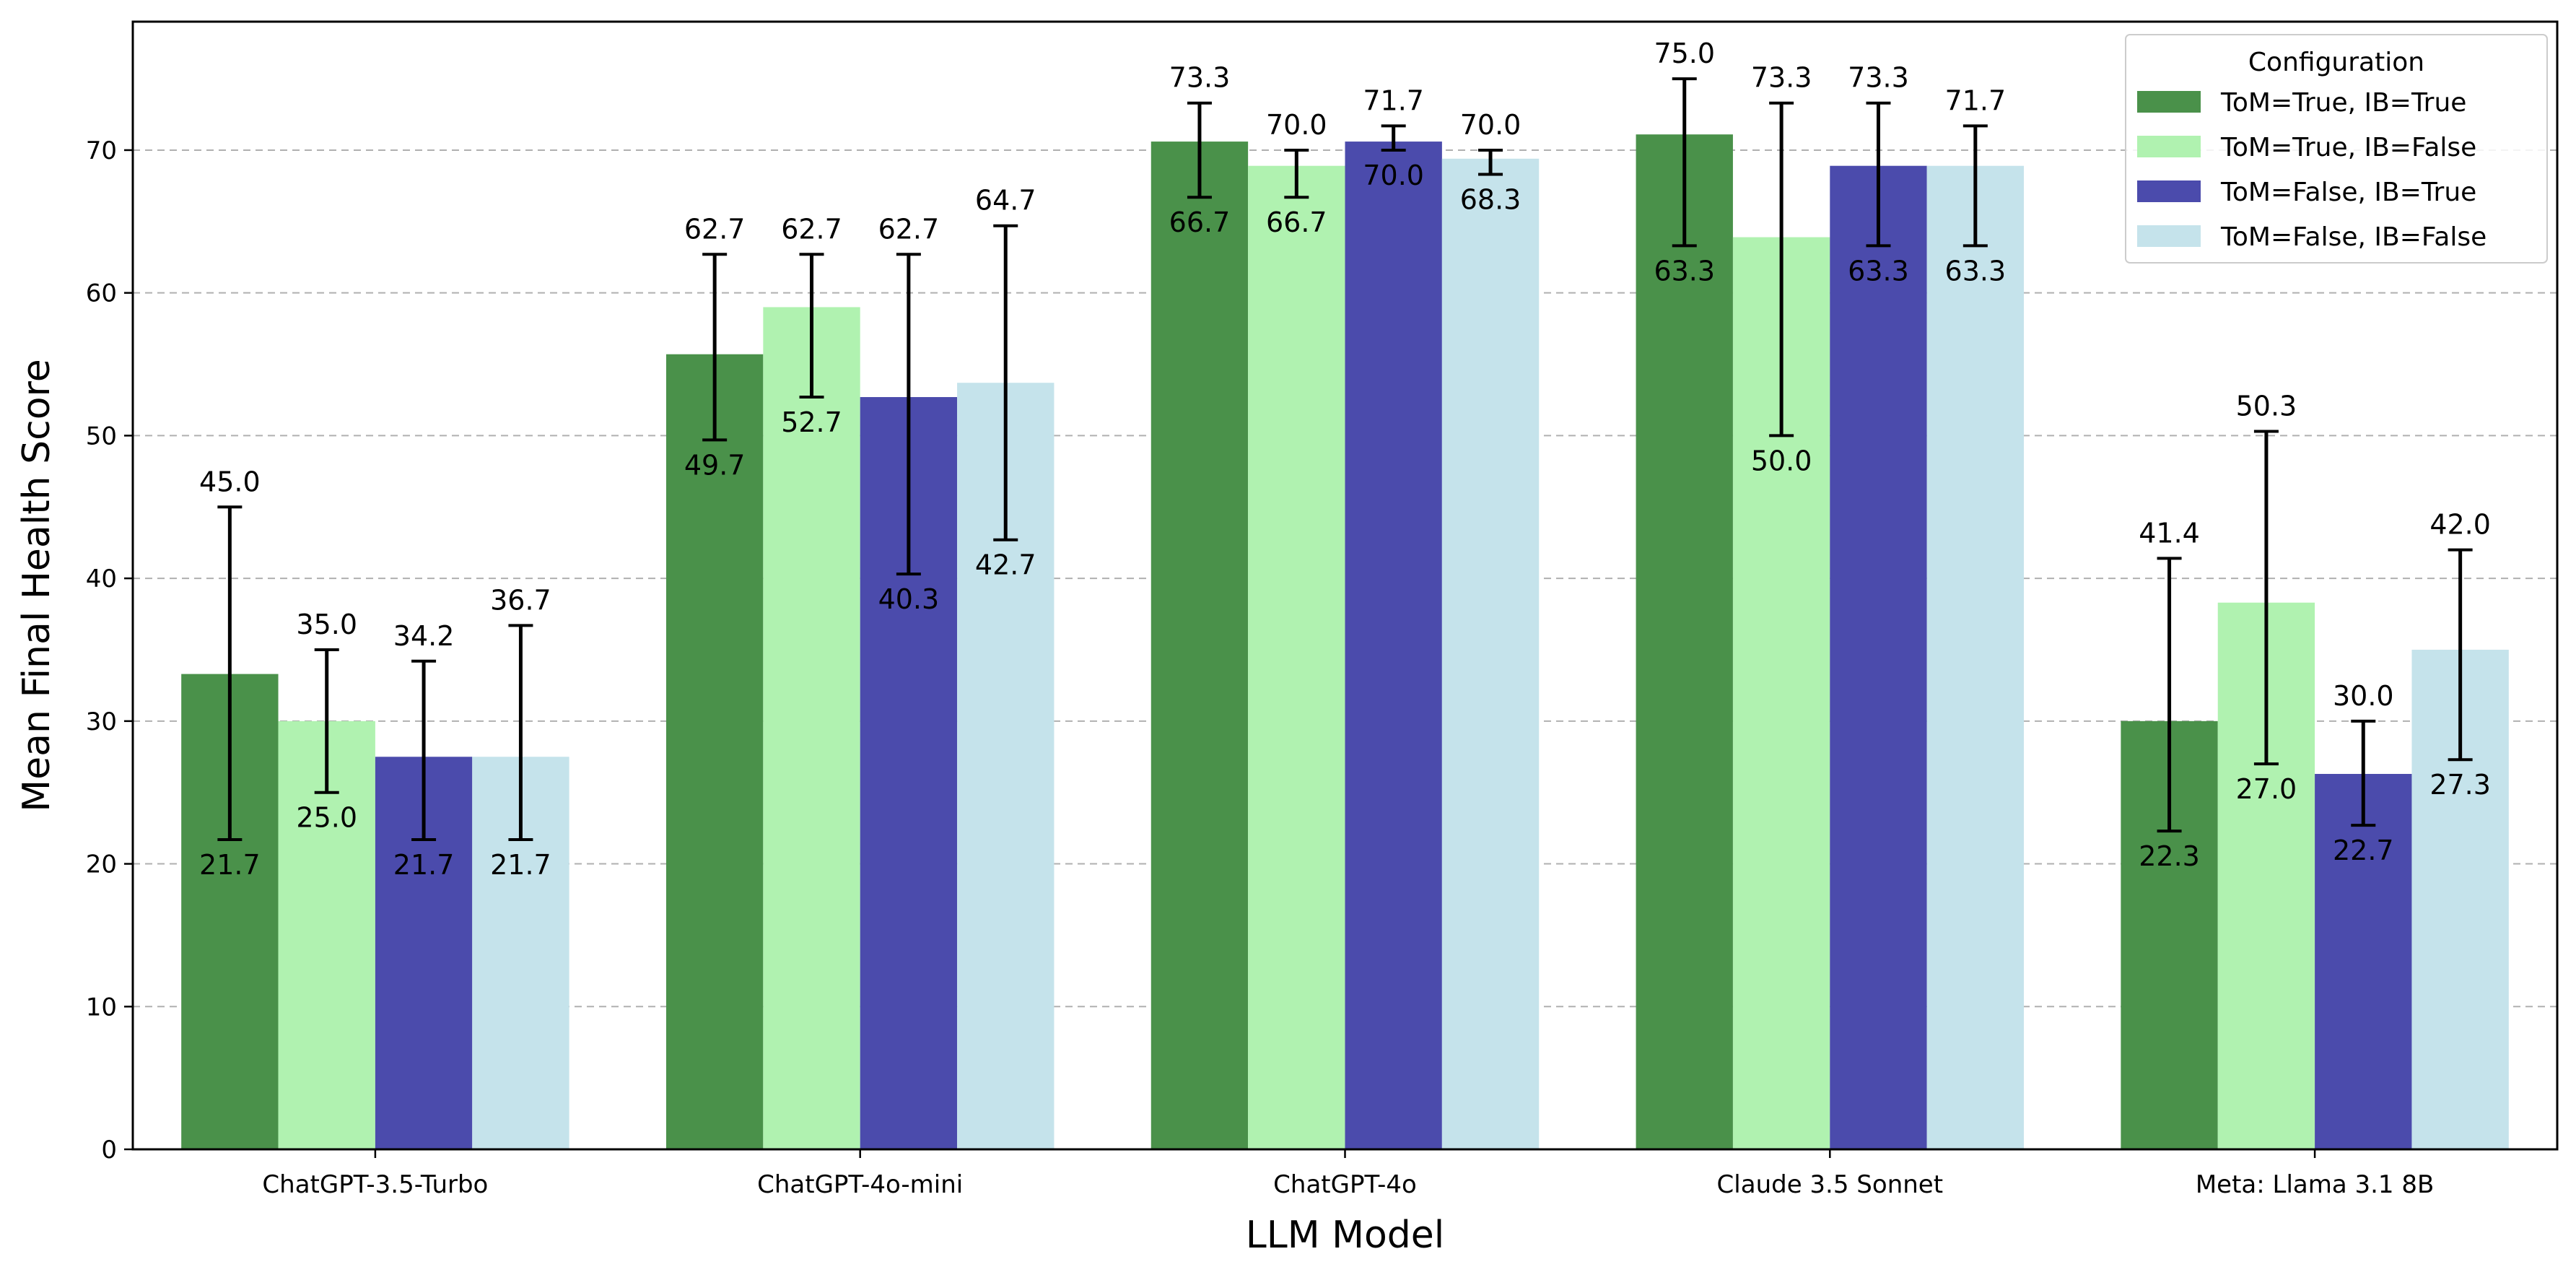 The height and width of the screenshot is (1280, 2576). I want to click on legend-label: ToM=False, IB=True, so click(2348, 192).